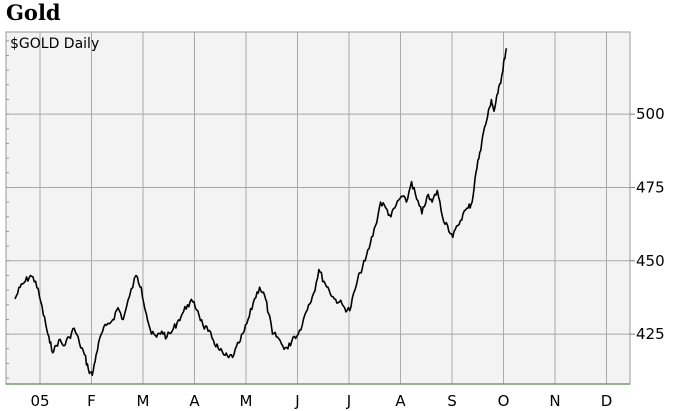 This screenshot has height=411, width=673. I want to click on y-tick-label: 425, so click(650, 334).